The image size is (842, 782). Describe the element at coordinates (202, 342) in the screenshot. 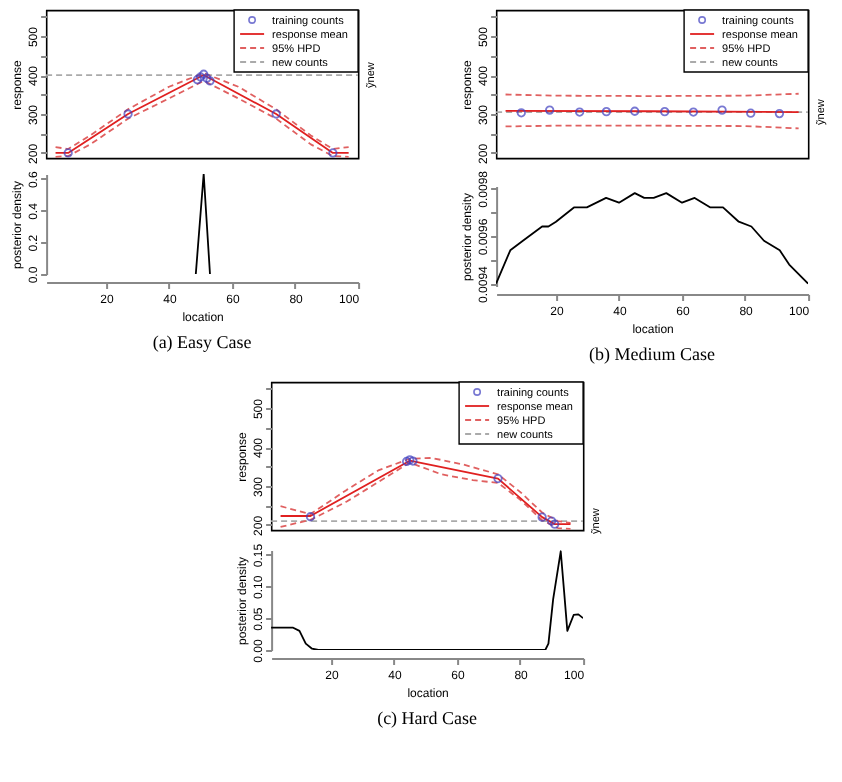

I see `text: (a) Easy Case` at that location.